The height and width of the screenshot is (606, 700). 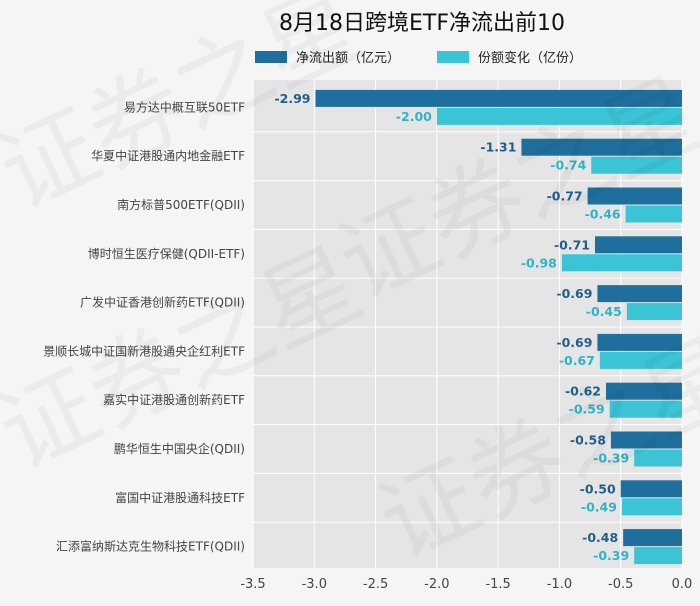 What do you see at coordinates (572, 244) in the screenshot?
I see `data-label-outflow: -0.71` at bounding box center [572, 244].